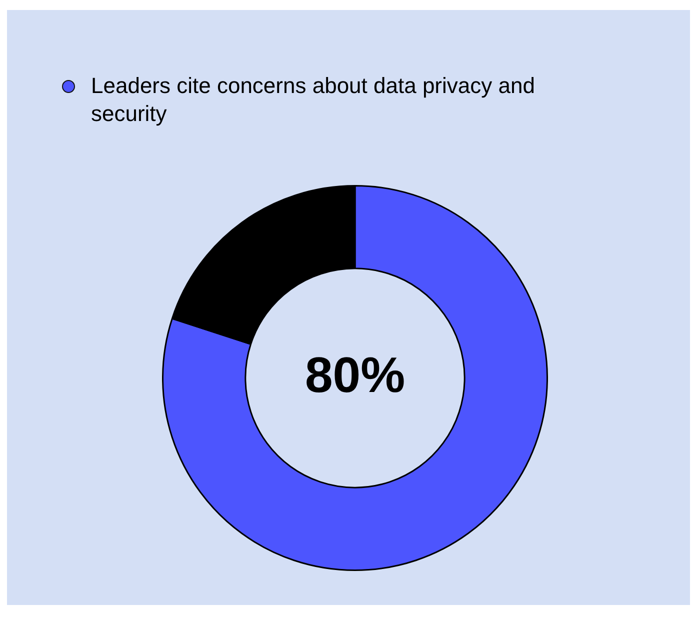  I want to click on data-label: 80%, so click(355, 374).